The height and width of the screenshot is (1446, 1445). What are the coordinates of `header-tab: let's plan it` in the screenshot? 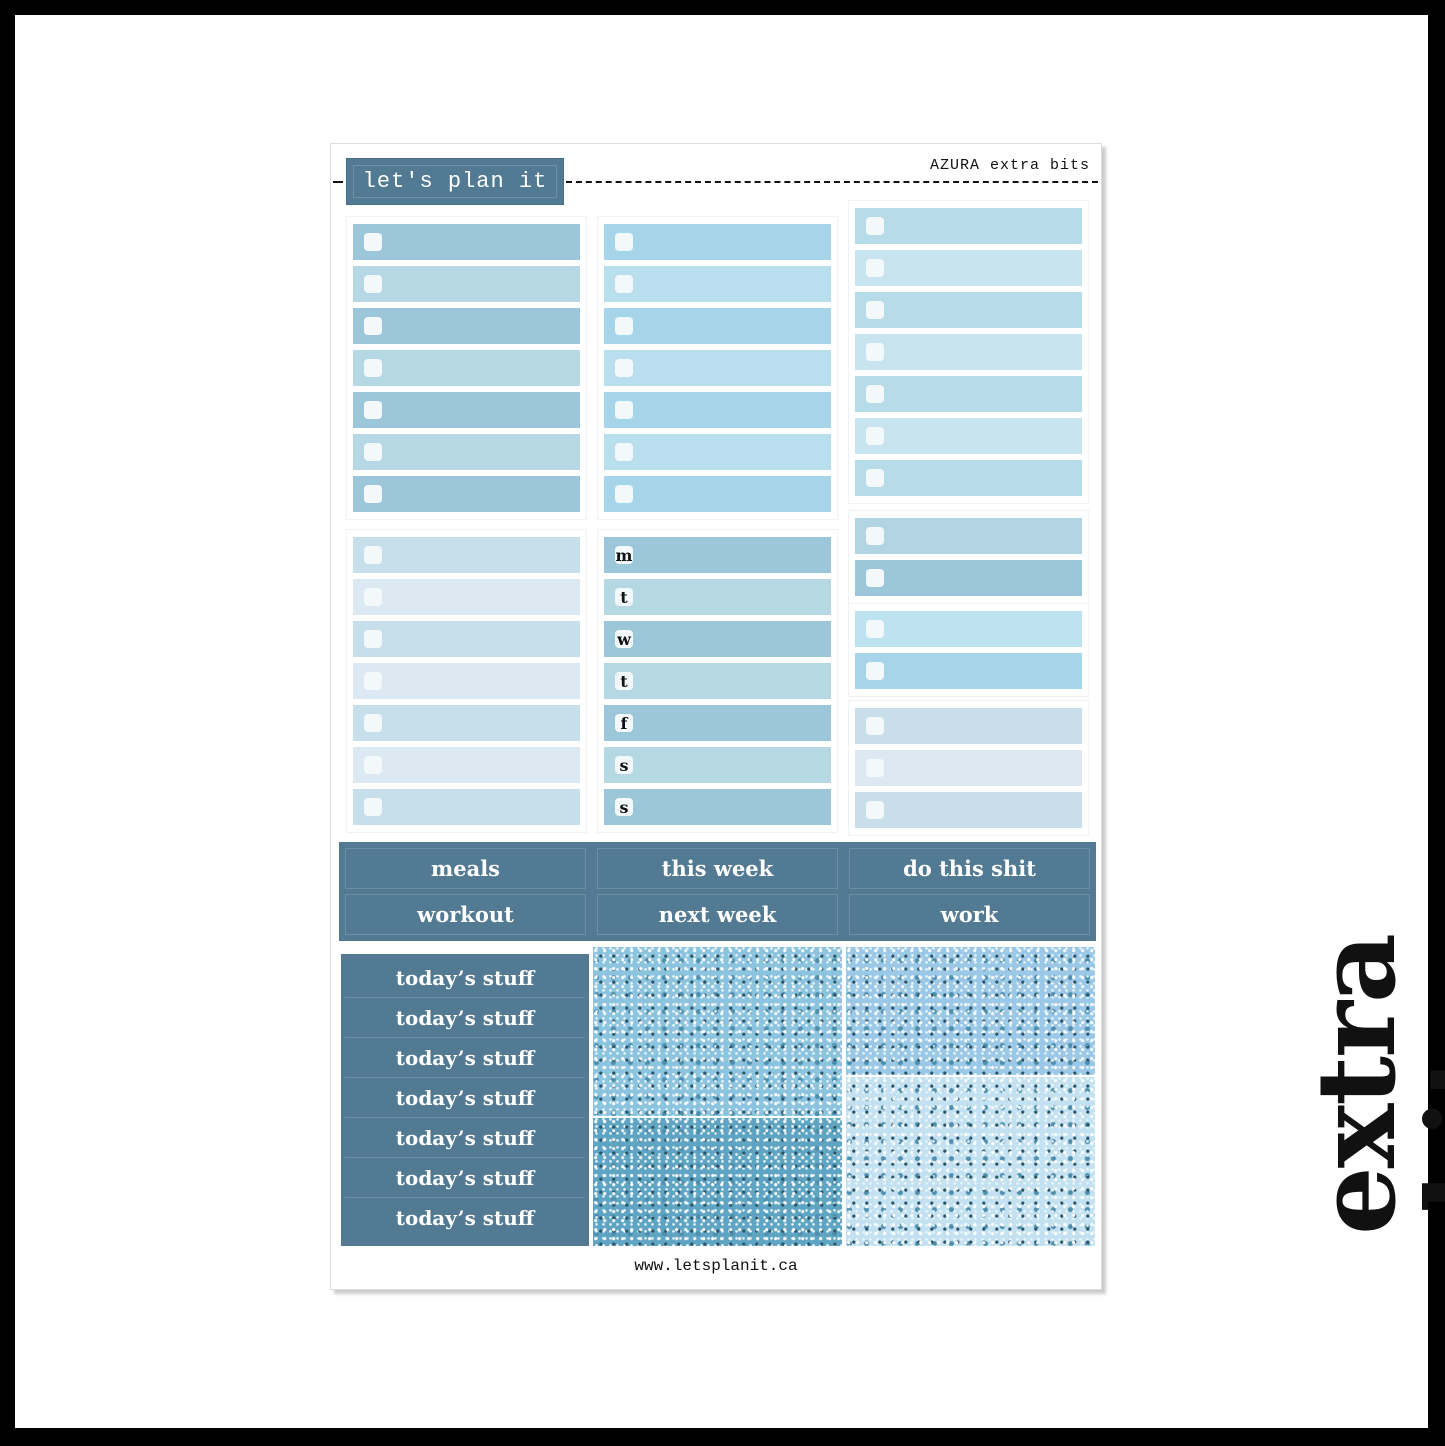 It's located at (455, 181).